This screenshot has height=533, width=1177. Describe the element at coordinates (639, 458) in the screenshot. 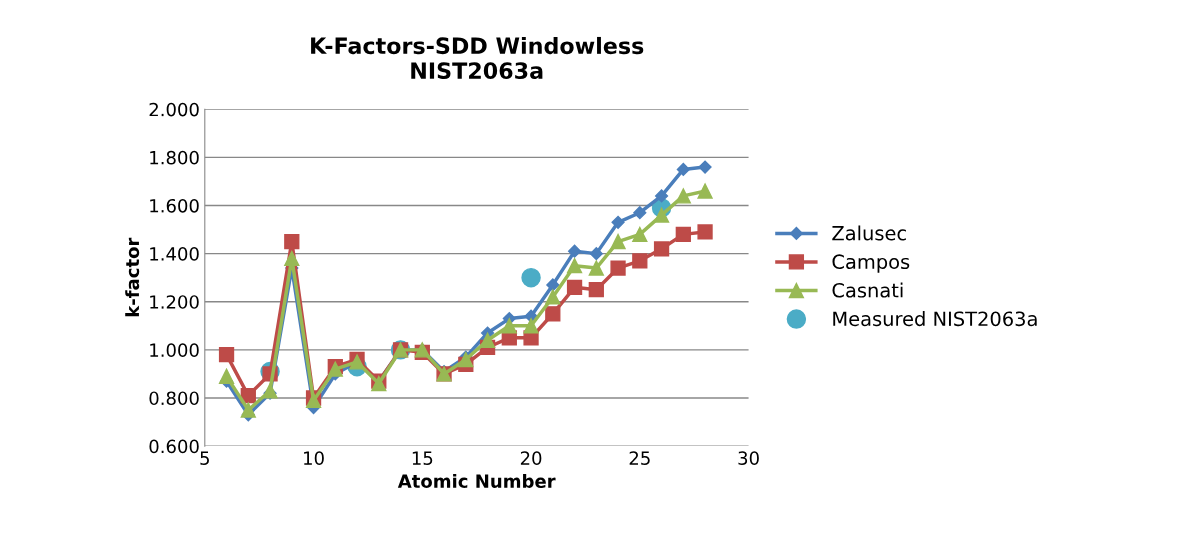

I see `x-tick-label: 25` at that location.